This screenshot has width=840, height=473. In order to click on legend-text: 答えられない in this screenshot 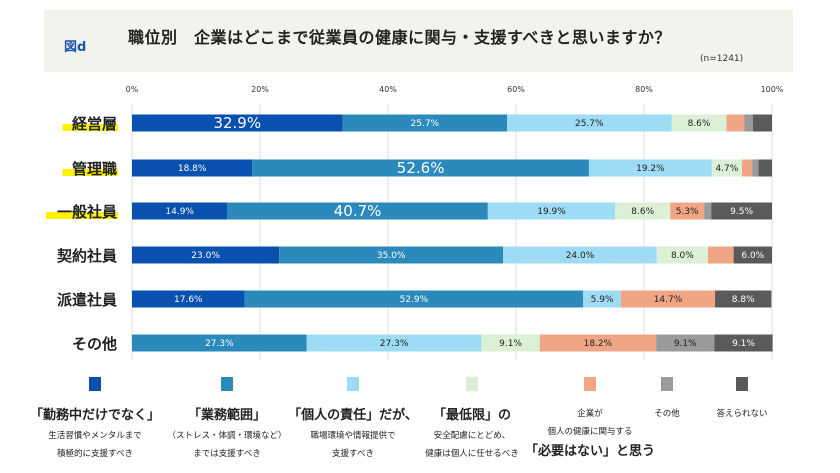, I will do `click(742, 414)`.